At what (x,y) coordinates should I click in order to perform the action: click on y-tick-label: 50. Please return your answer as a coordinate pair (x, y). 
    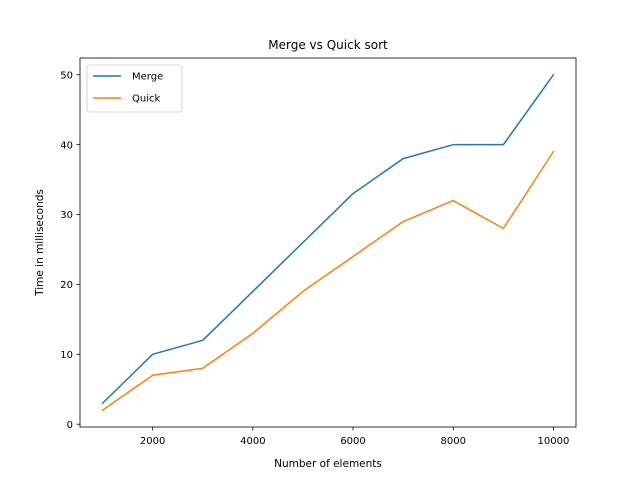
    Looking at the image, I should click on (66, 75).